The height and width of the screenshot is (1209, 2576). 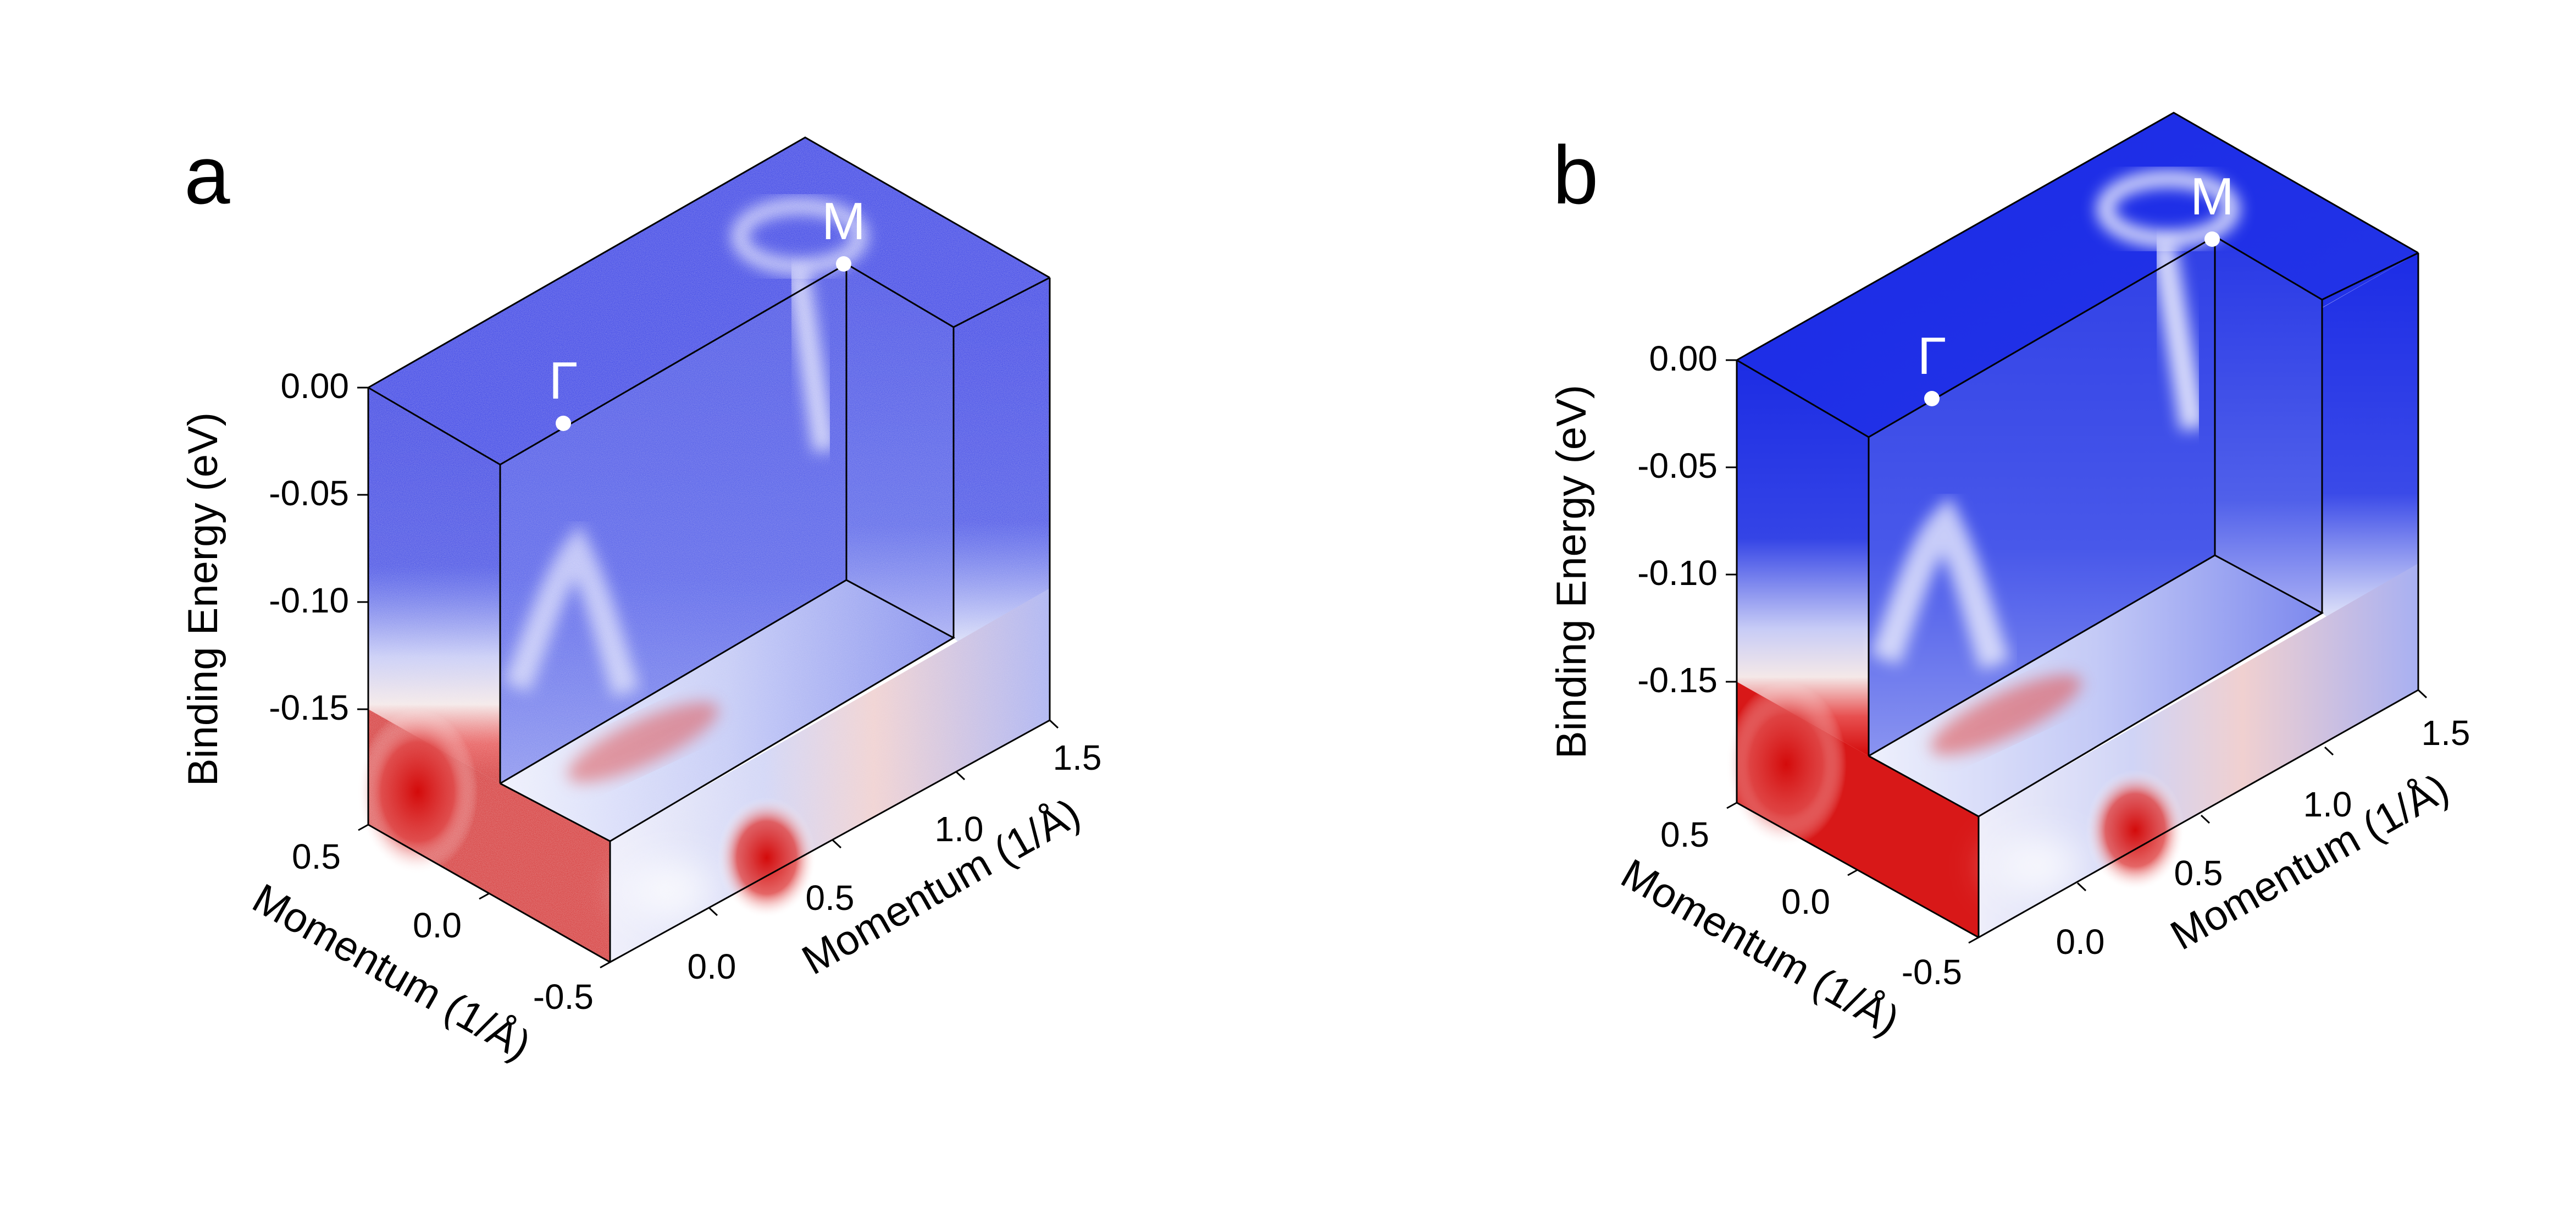 I want to click on panel-letter: a, so click(x=207, y=175).